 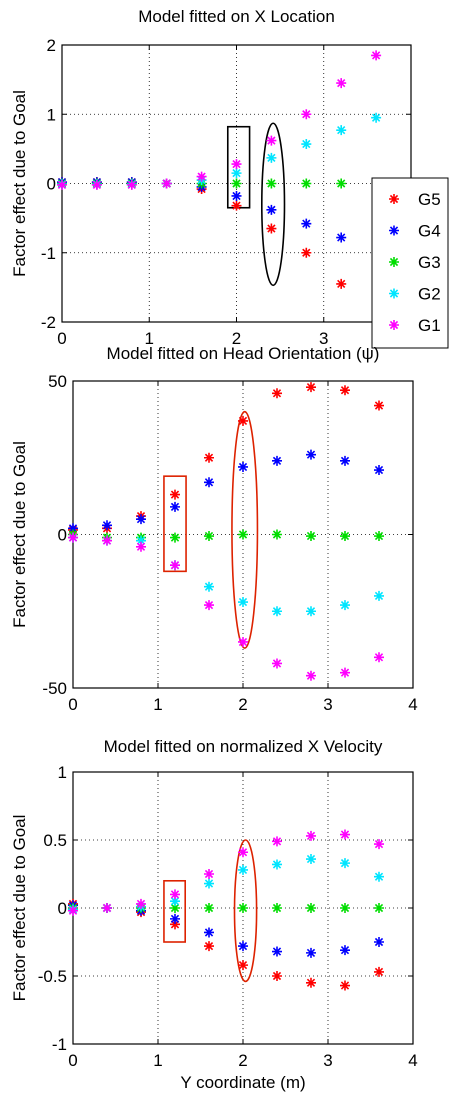 What do you see at coordinates (394, 230) in the screenshot?
I see `legend-marker-g4` at bounding box center [394, 230].